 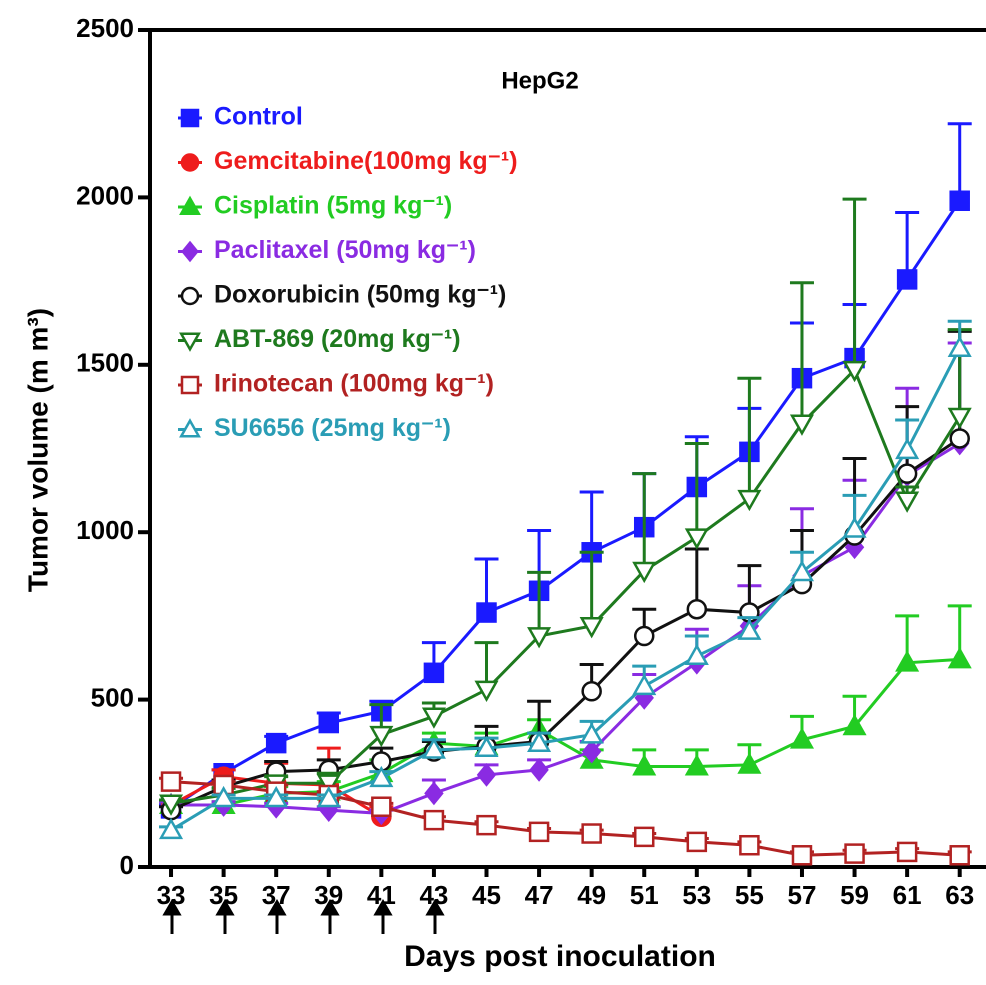 I want to click on legend-label: ABT-869 (20mg kg⁻¹), so click(x=337, y=339).